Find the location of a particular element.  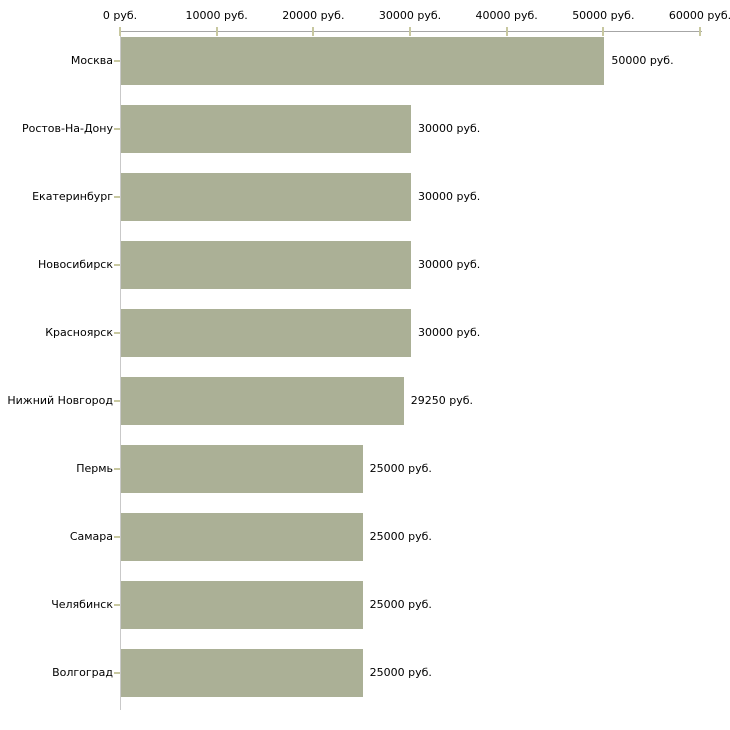

category-label: Самара is located at coordinates (91, 536).